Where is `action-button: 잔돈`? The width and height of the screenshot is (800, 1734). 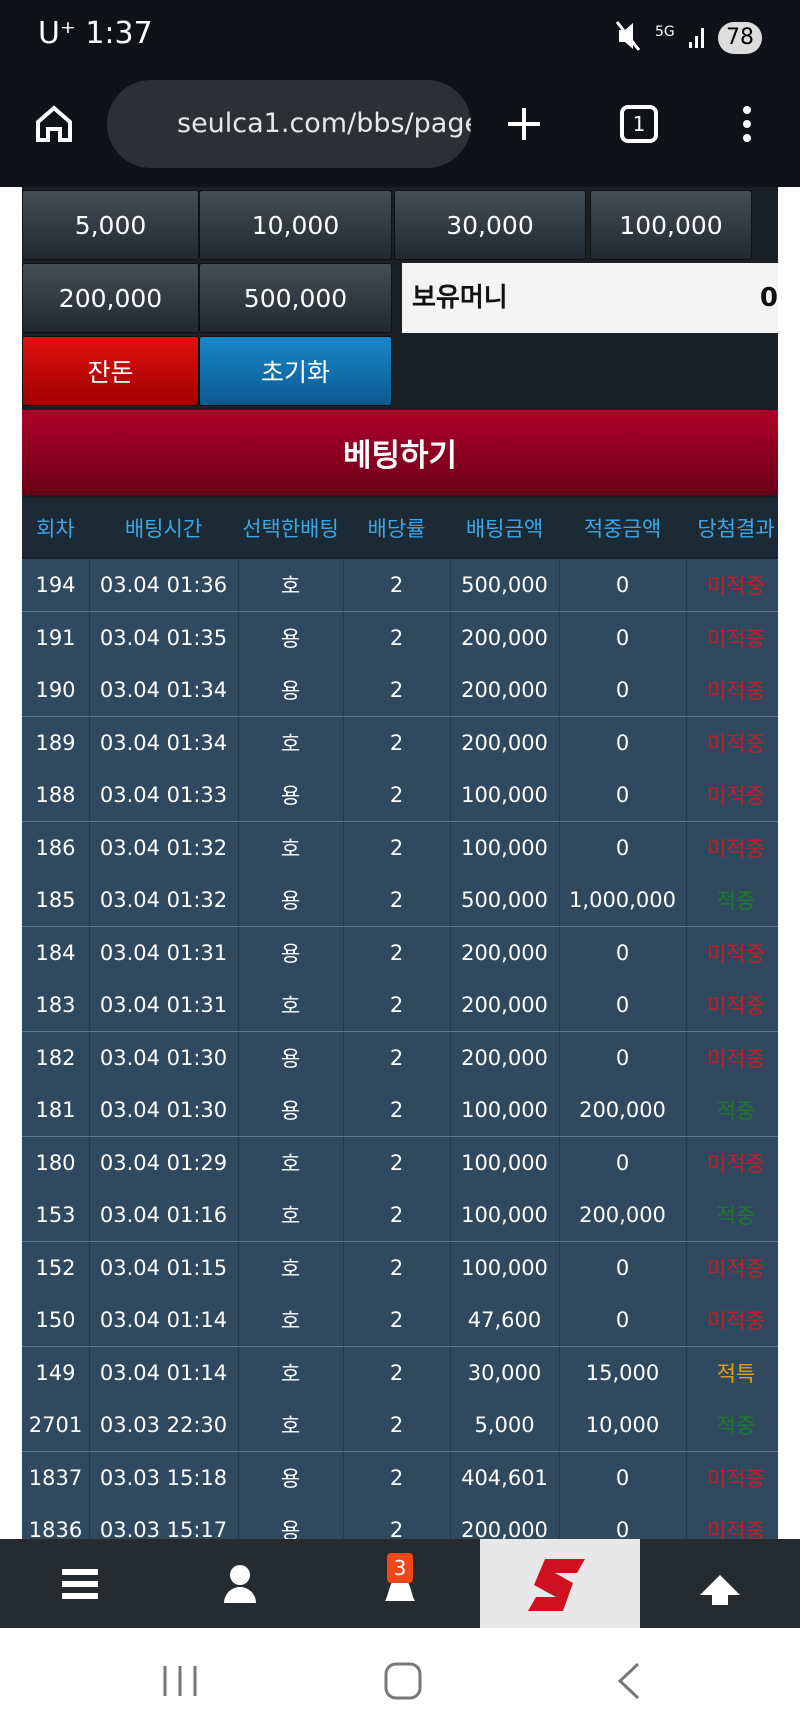
action-button: 잔돈 is located at coordinates (110, 371).